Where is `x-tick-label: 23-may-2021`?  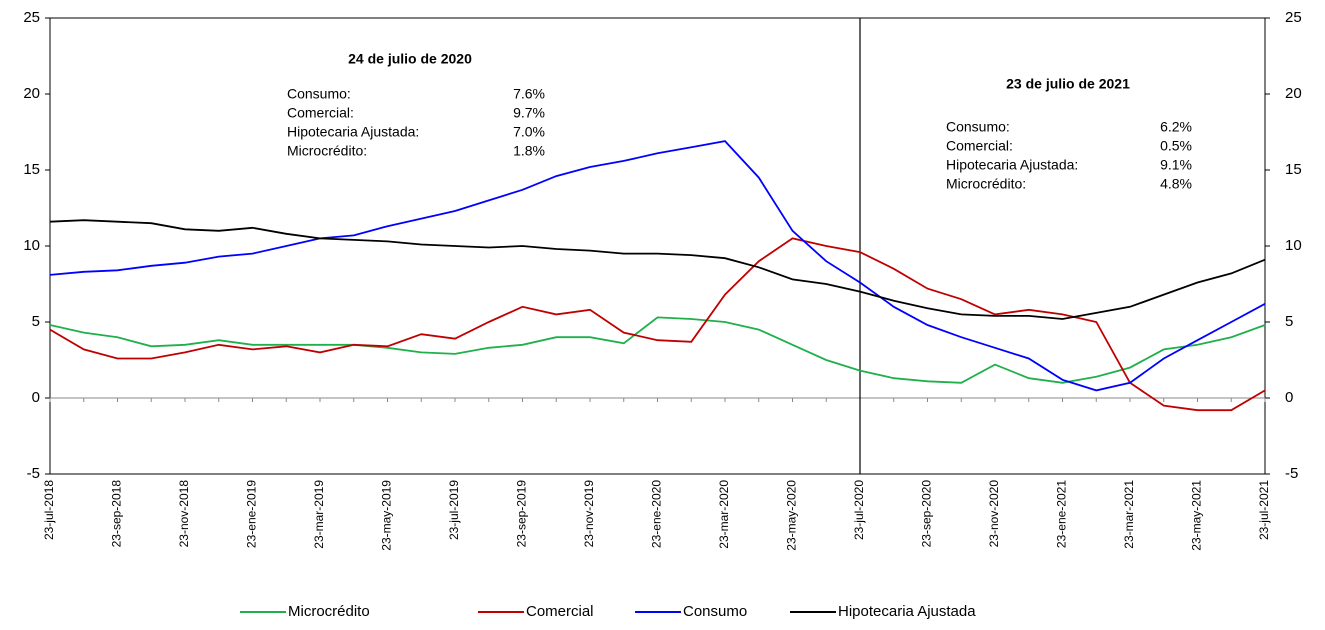
x-tick-label: 23-may-2021 is located at coordinates (1197, 515).